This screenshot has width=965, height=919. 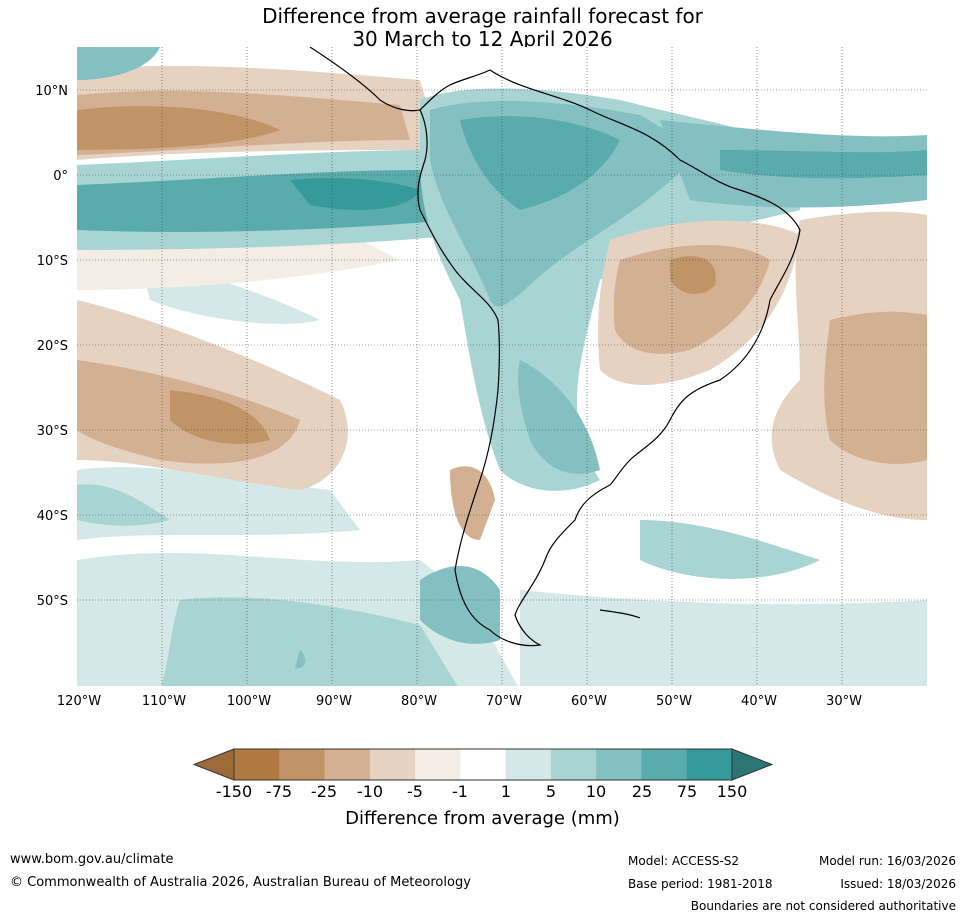 I want to click on colorbar-label: -25, so click(x=324, y=791).